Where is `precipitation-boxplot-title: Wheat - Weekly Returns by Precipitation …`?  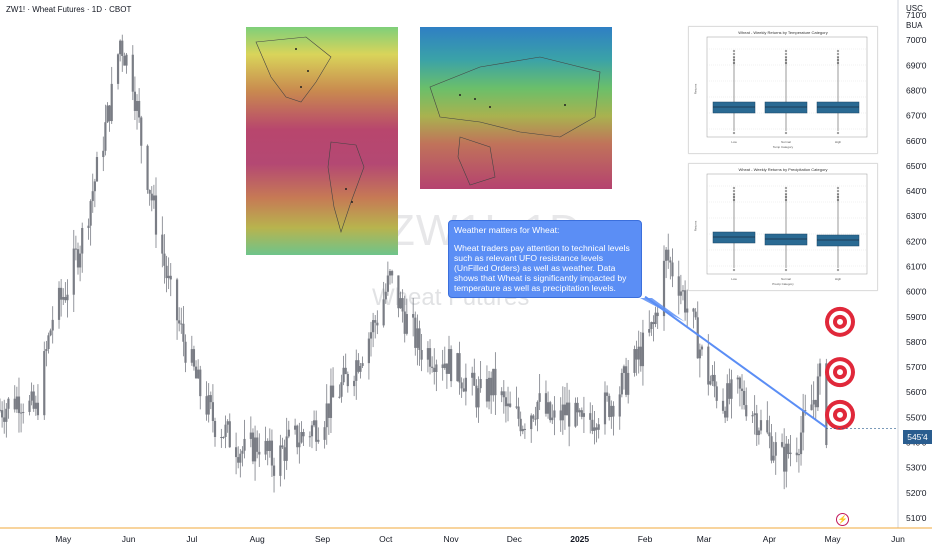 precipitation-boxplot-title: Wheat - Weekly Returns by Precipitation … is located at coordinates (783, 169).